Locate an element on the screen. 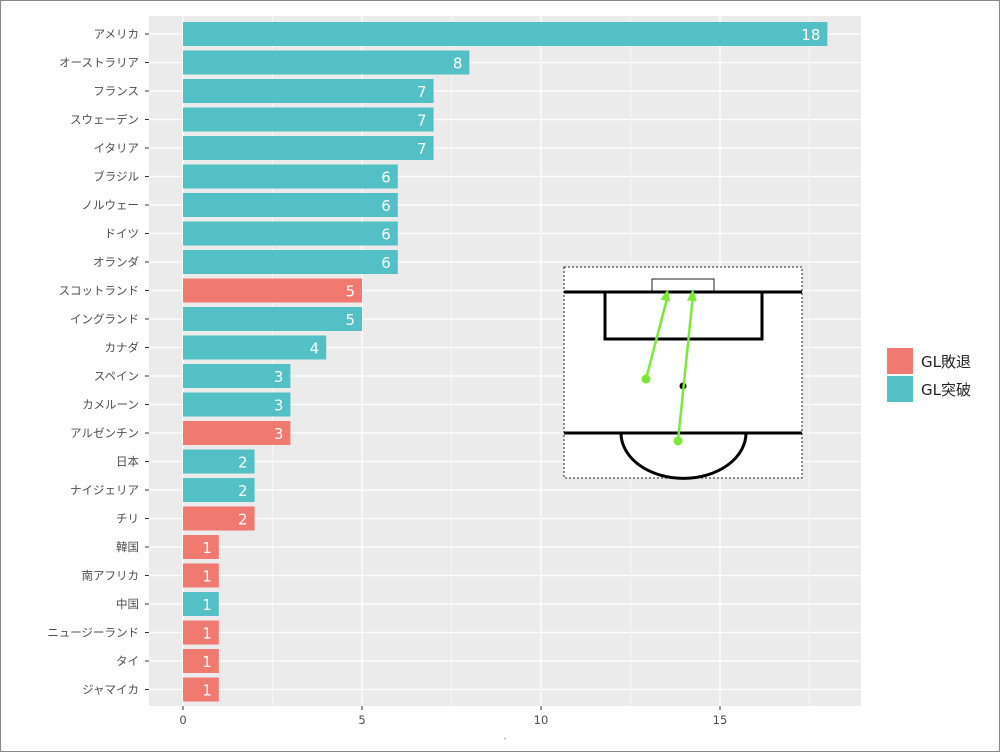 This screenshot has height=752, width=1000. y-tick-label: 日本 is located at coordinates (127, 462).